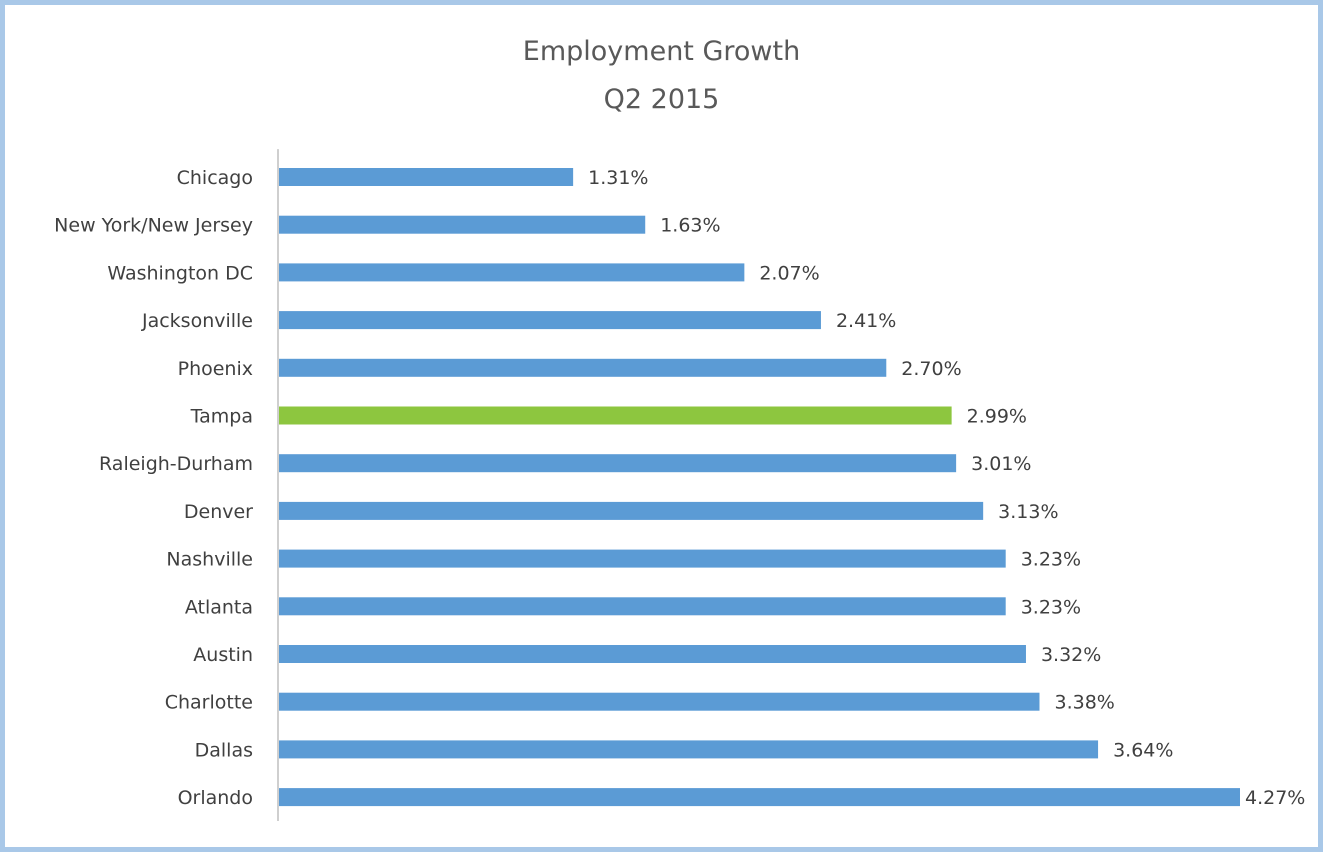 Image resolution: width=1323 pixels, height=852 pixels. What do you see at coordinates (224, 750) in the screenshot?
I see `category-label-dallas: Dallas` at bounding box center [224, 750].